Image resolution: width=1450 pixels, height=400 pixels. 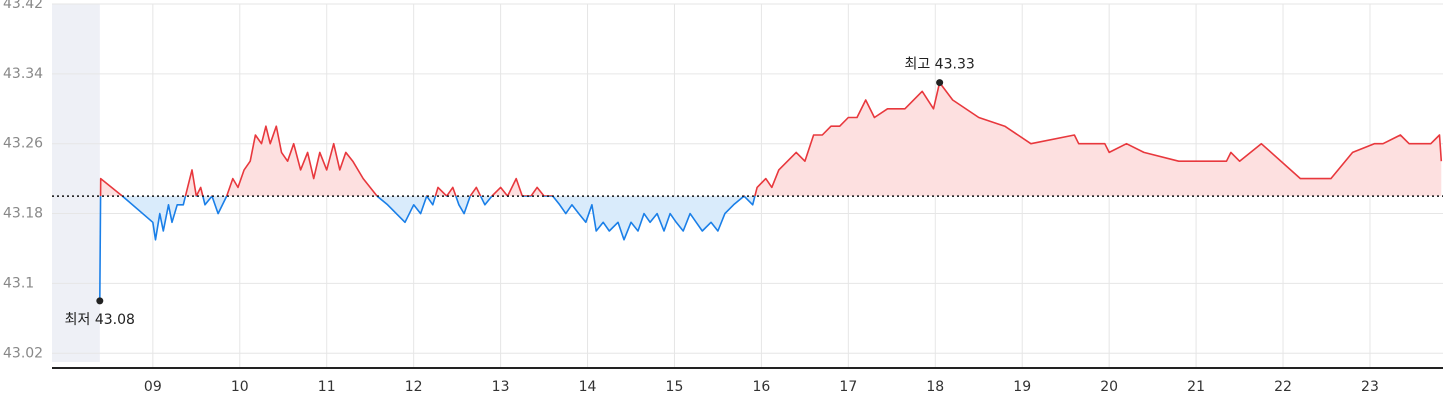 I want to click on x-tick-label: 22, so click(x=1283, y=387).